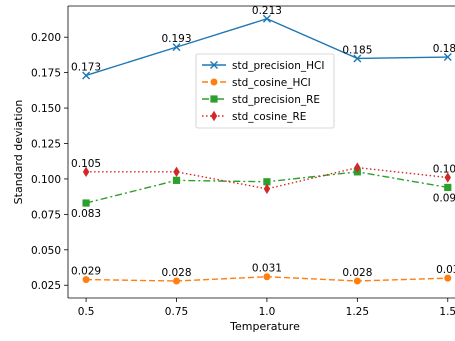 This screenshot has height=341, width=455. I want to click on data-label-std-cosine-hci: 0.03, so click(445, 270).